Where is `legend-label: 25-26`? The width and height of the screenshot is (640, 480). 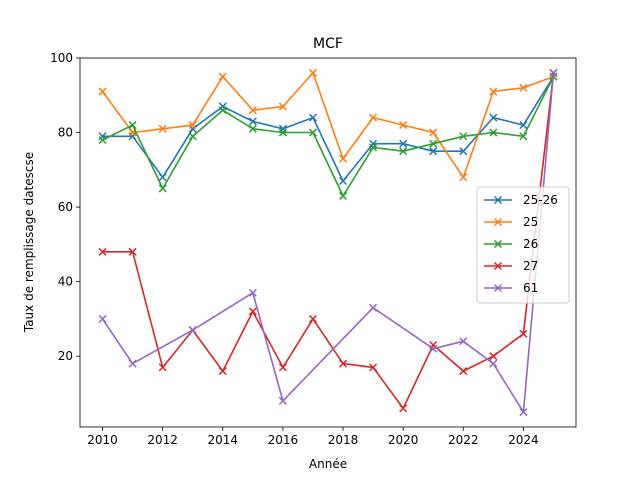 legend-label: 25-26 is located at coordinates (540, 200).